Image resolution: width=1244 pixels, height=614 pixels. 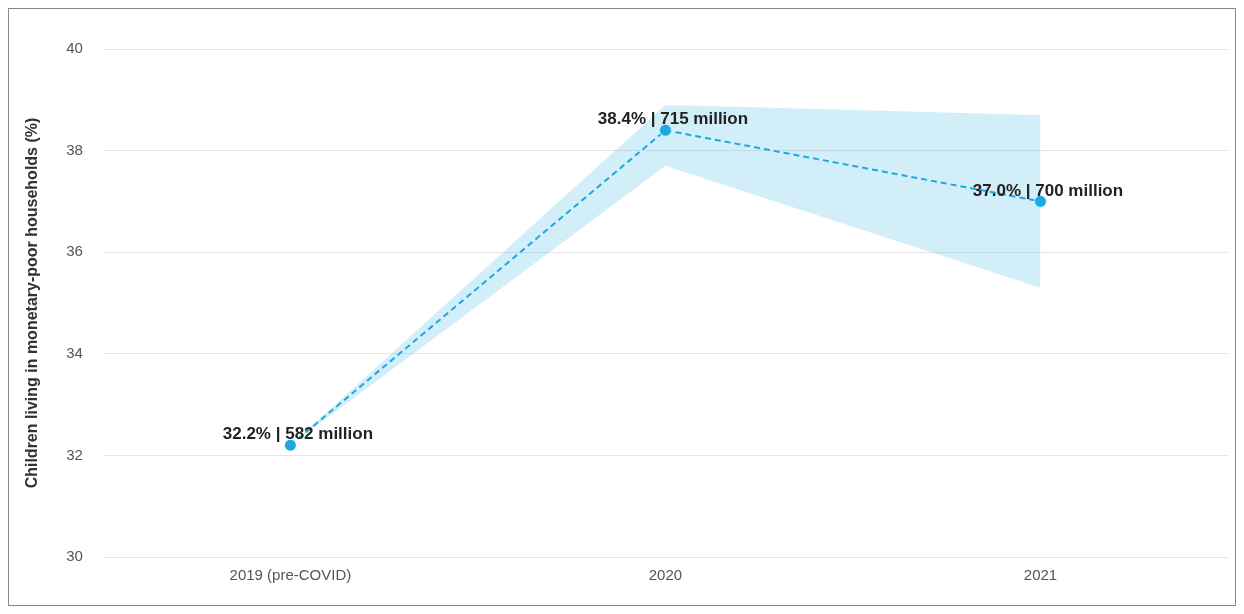 I want to click on y-tick-label: 30, so click(x=74, y=556).